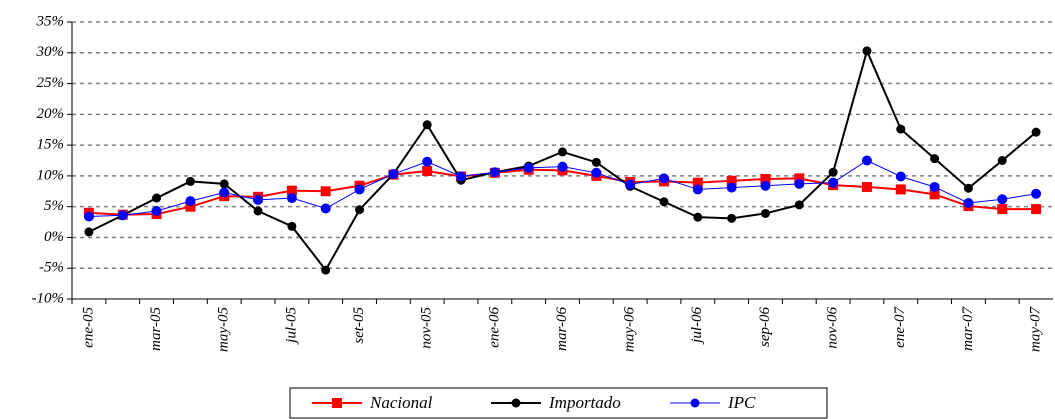 The width and height of the screenshot is (1055, 419). Describe the element at coordinates (51, 268) in the screenshot. I see `y-tick-label: -5%` at that location.